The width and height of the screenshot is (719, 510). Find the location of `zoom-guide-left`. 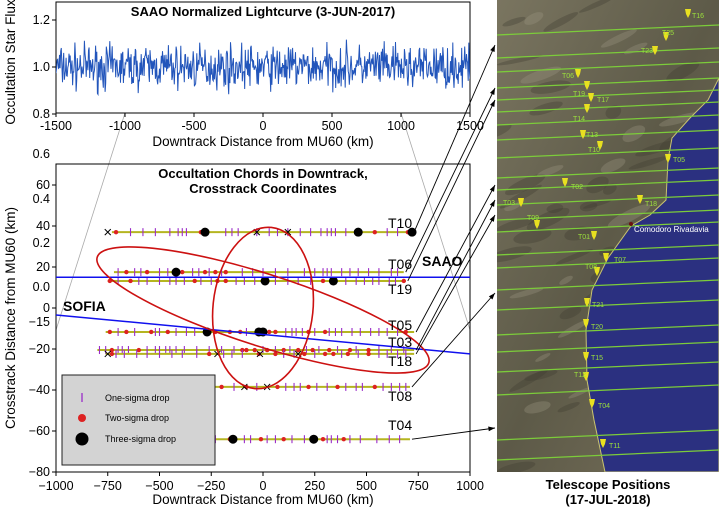

zoom-guide-left is located at coordinates (90, 221).